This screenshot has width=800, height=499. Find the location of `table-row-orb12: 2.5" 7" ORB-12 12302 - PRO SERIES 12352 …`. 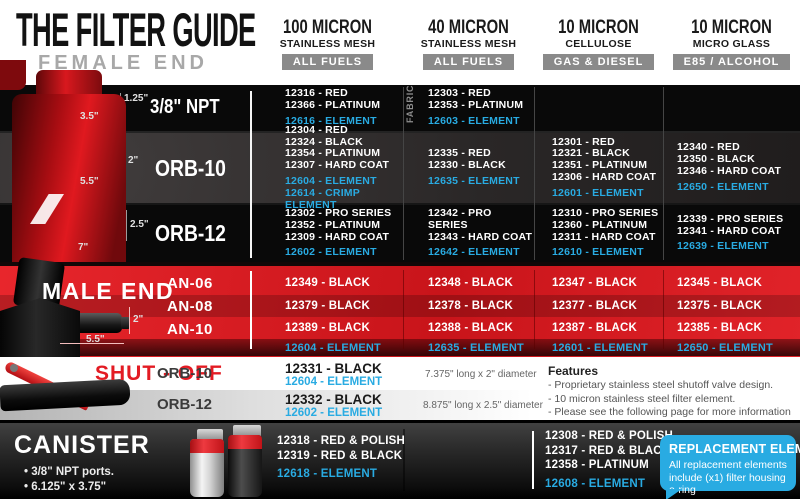

table-row-orb12: 2.5" 7" ORB-12 12302 - PRO SERIES 12352 … is located at coordinates (400, 233).